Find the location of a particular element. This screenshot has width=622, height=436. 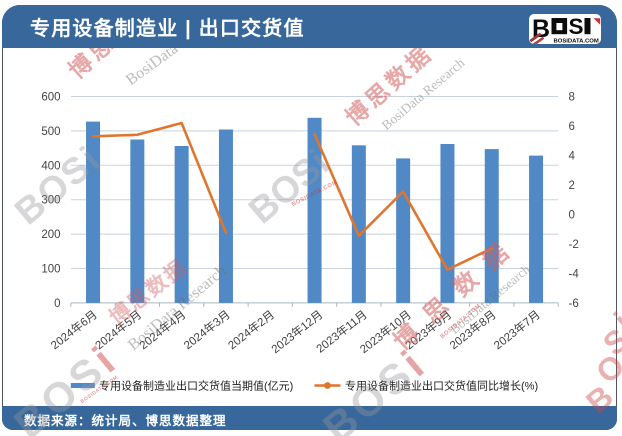

svg-text: 200 is located at coordinates (50, 235).